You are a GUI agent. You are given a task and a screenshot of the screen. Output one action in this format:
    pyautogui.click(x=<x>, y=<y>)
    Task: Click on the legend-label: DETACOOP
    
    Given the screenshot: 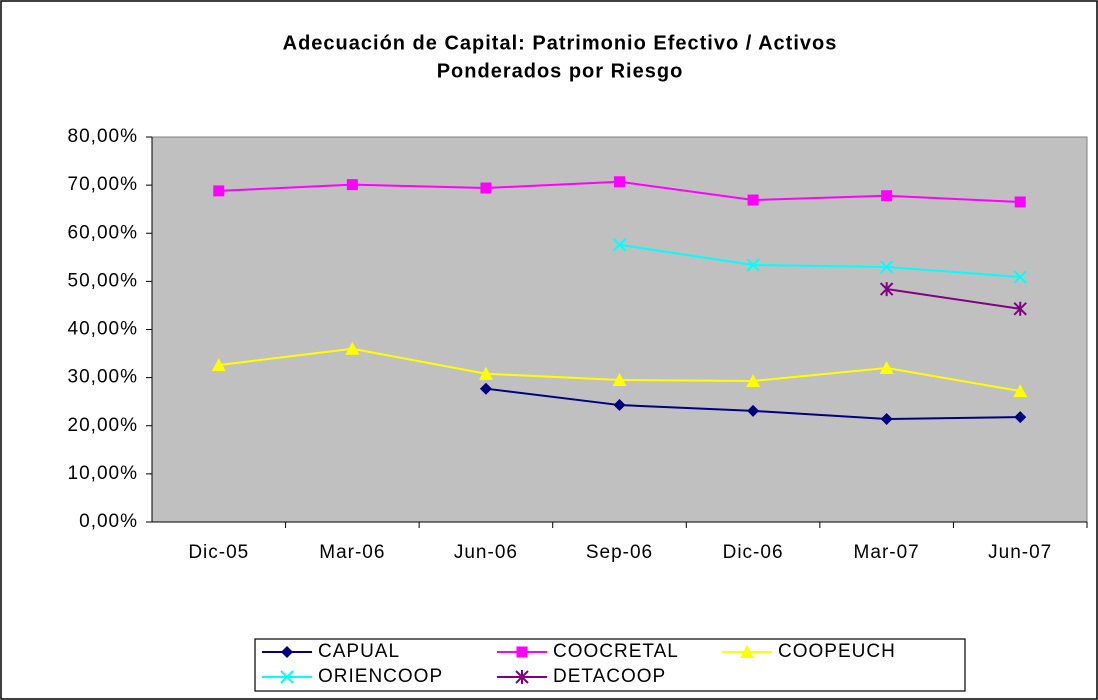 What is the action you would take?
    pyautogui.click(x=609, y=676)
    